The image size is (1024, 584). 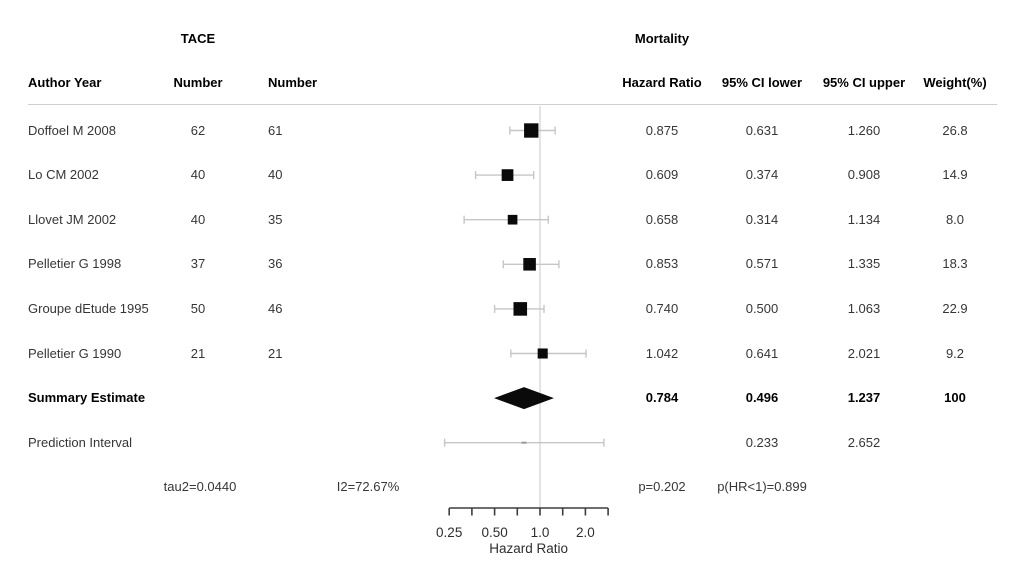 What do you see at coordinates (662, 353) in the screenshot?
I see `study-hazard-ratio: 1.042` at bounding box center [662, 353].